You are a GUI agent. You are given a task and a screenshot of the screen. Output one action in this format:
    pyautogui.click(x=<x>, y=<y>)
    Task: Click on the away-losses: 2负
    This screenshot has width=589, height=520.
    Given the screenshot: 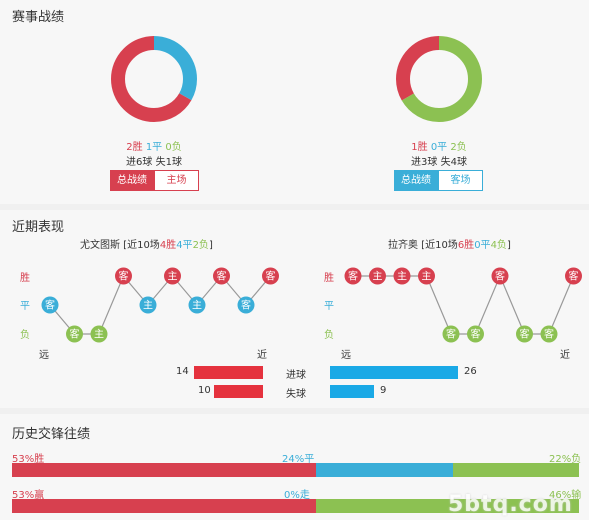 What is the action you would take?
    pyautogui.click(x=458, y=147)
    